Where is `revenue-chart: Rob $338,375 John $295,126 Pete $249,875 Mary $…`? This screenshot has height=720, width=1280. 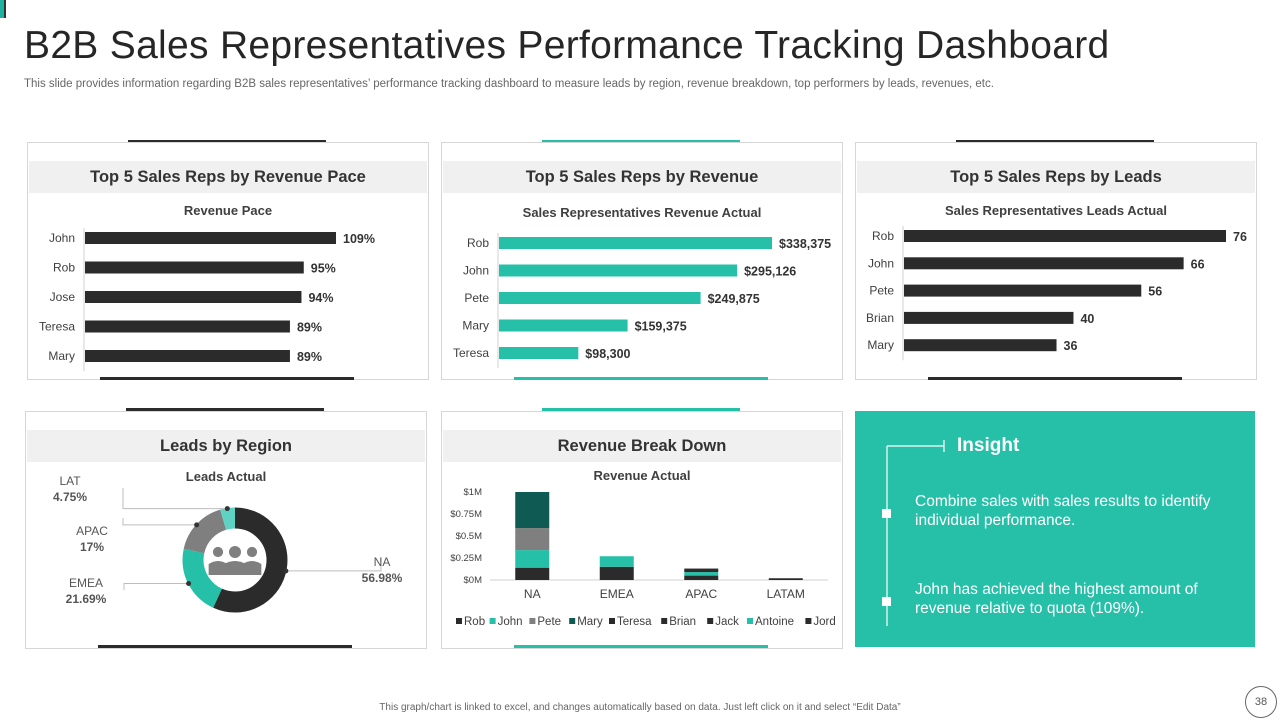 revenue-chart: Rob $338,375 John $295,126 Pete $249,875 Mary $… is located at coordinates (642, 261).